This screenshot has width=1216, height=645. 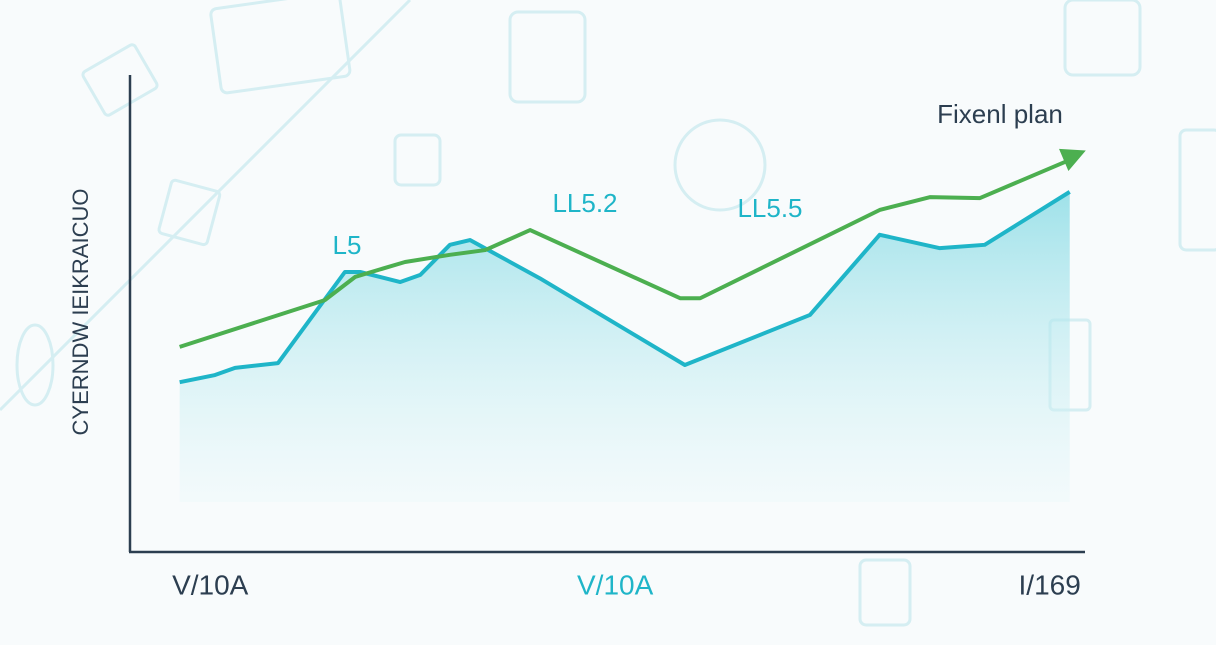 What do you see at coordinates (80, 312) in the screenshot?
I see `y-axis-label: CYERNDW IEIKRAICUO` at bounding box center [80, 312].